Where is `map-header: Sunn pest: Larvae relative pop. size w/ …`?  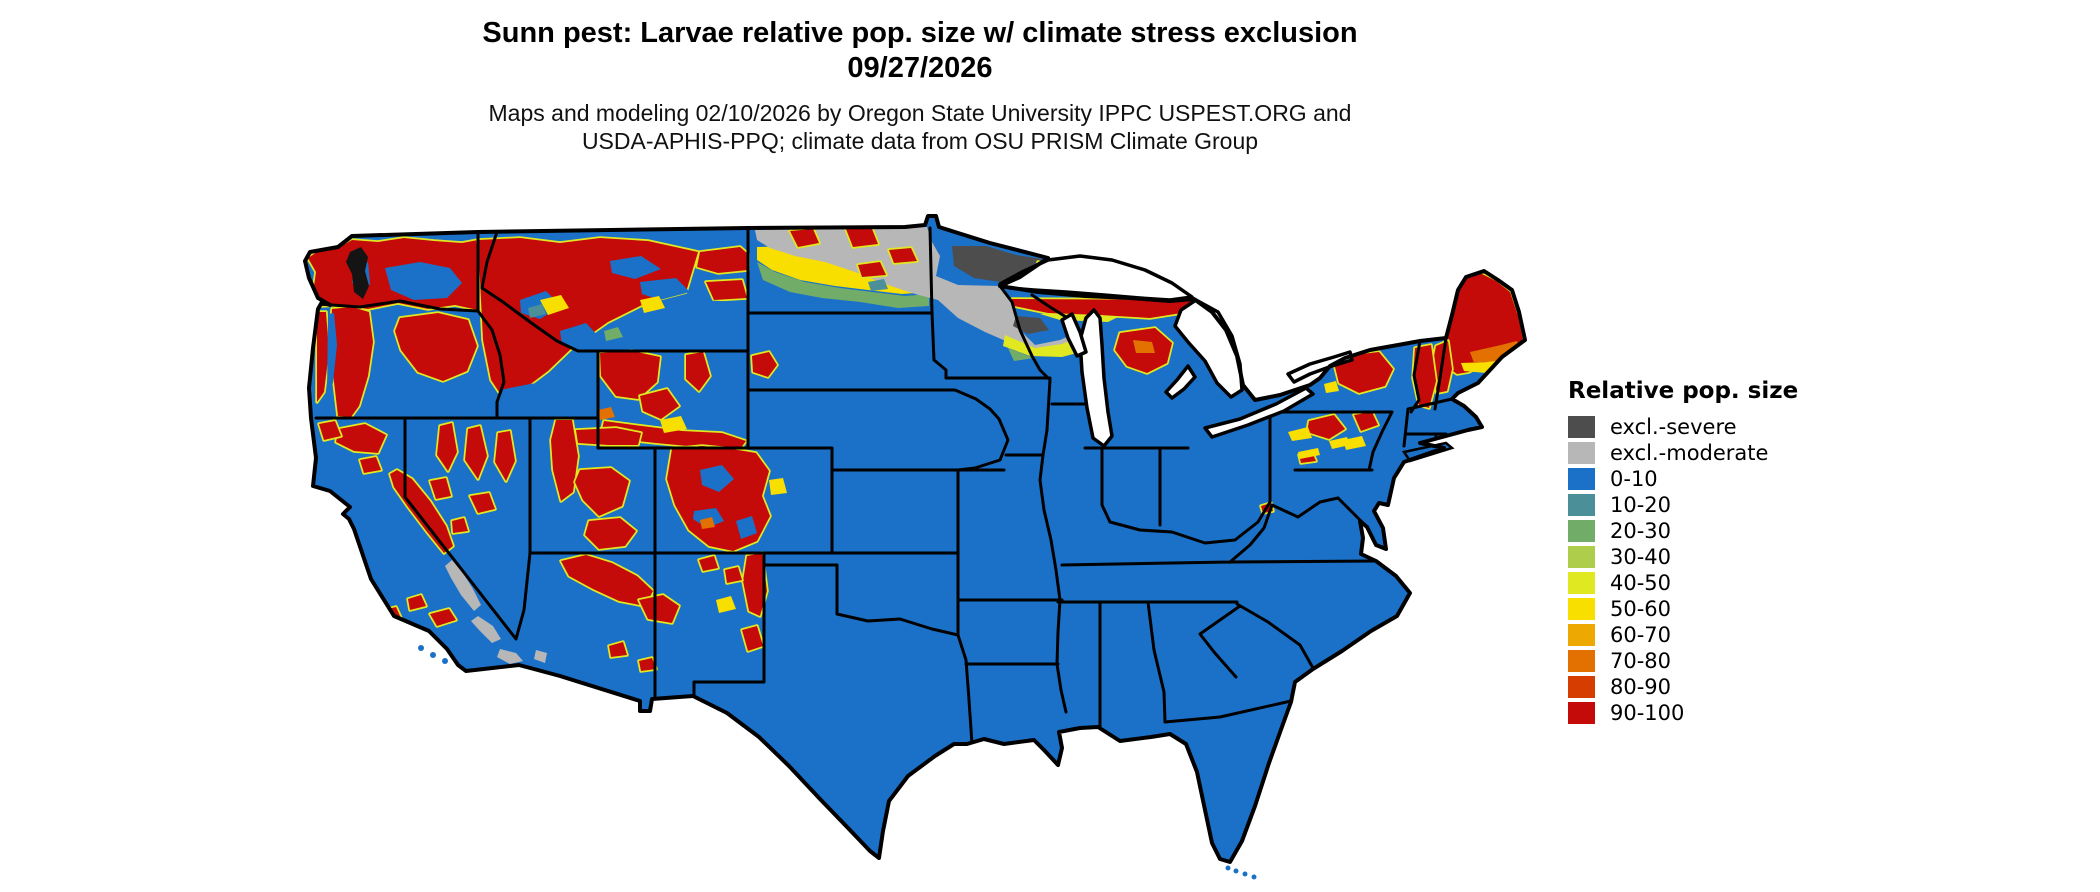
map-header: Sunn pest: Larvae relative pop. size w/ … is located at coordinates (920, 85).